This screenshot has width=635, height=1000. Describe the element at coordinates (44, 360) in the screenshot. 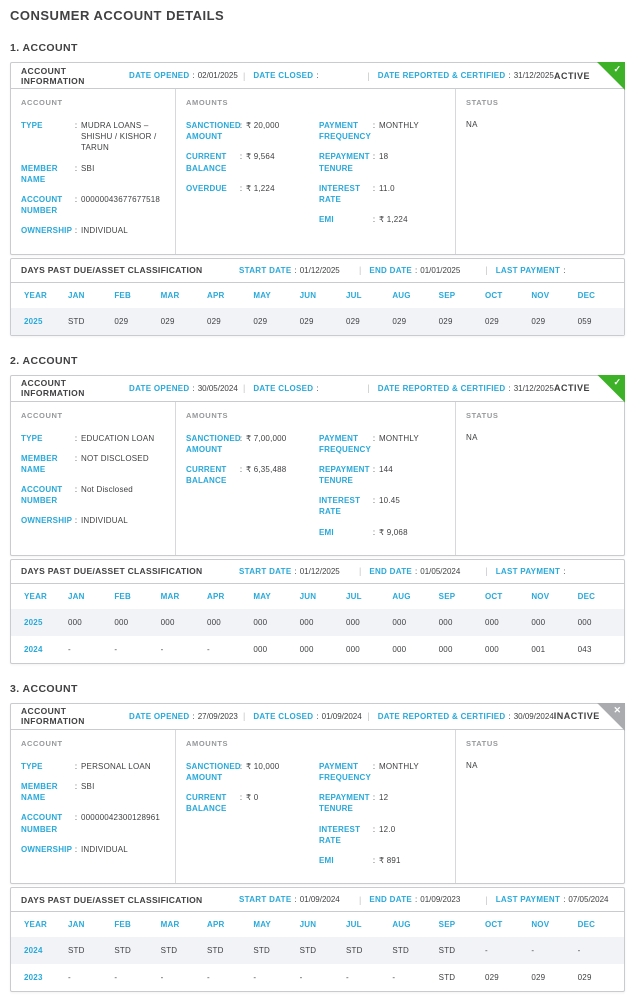

I see `account-section-title: 2. ACCOUNT` at that location.